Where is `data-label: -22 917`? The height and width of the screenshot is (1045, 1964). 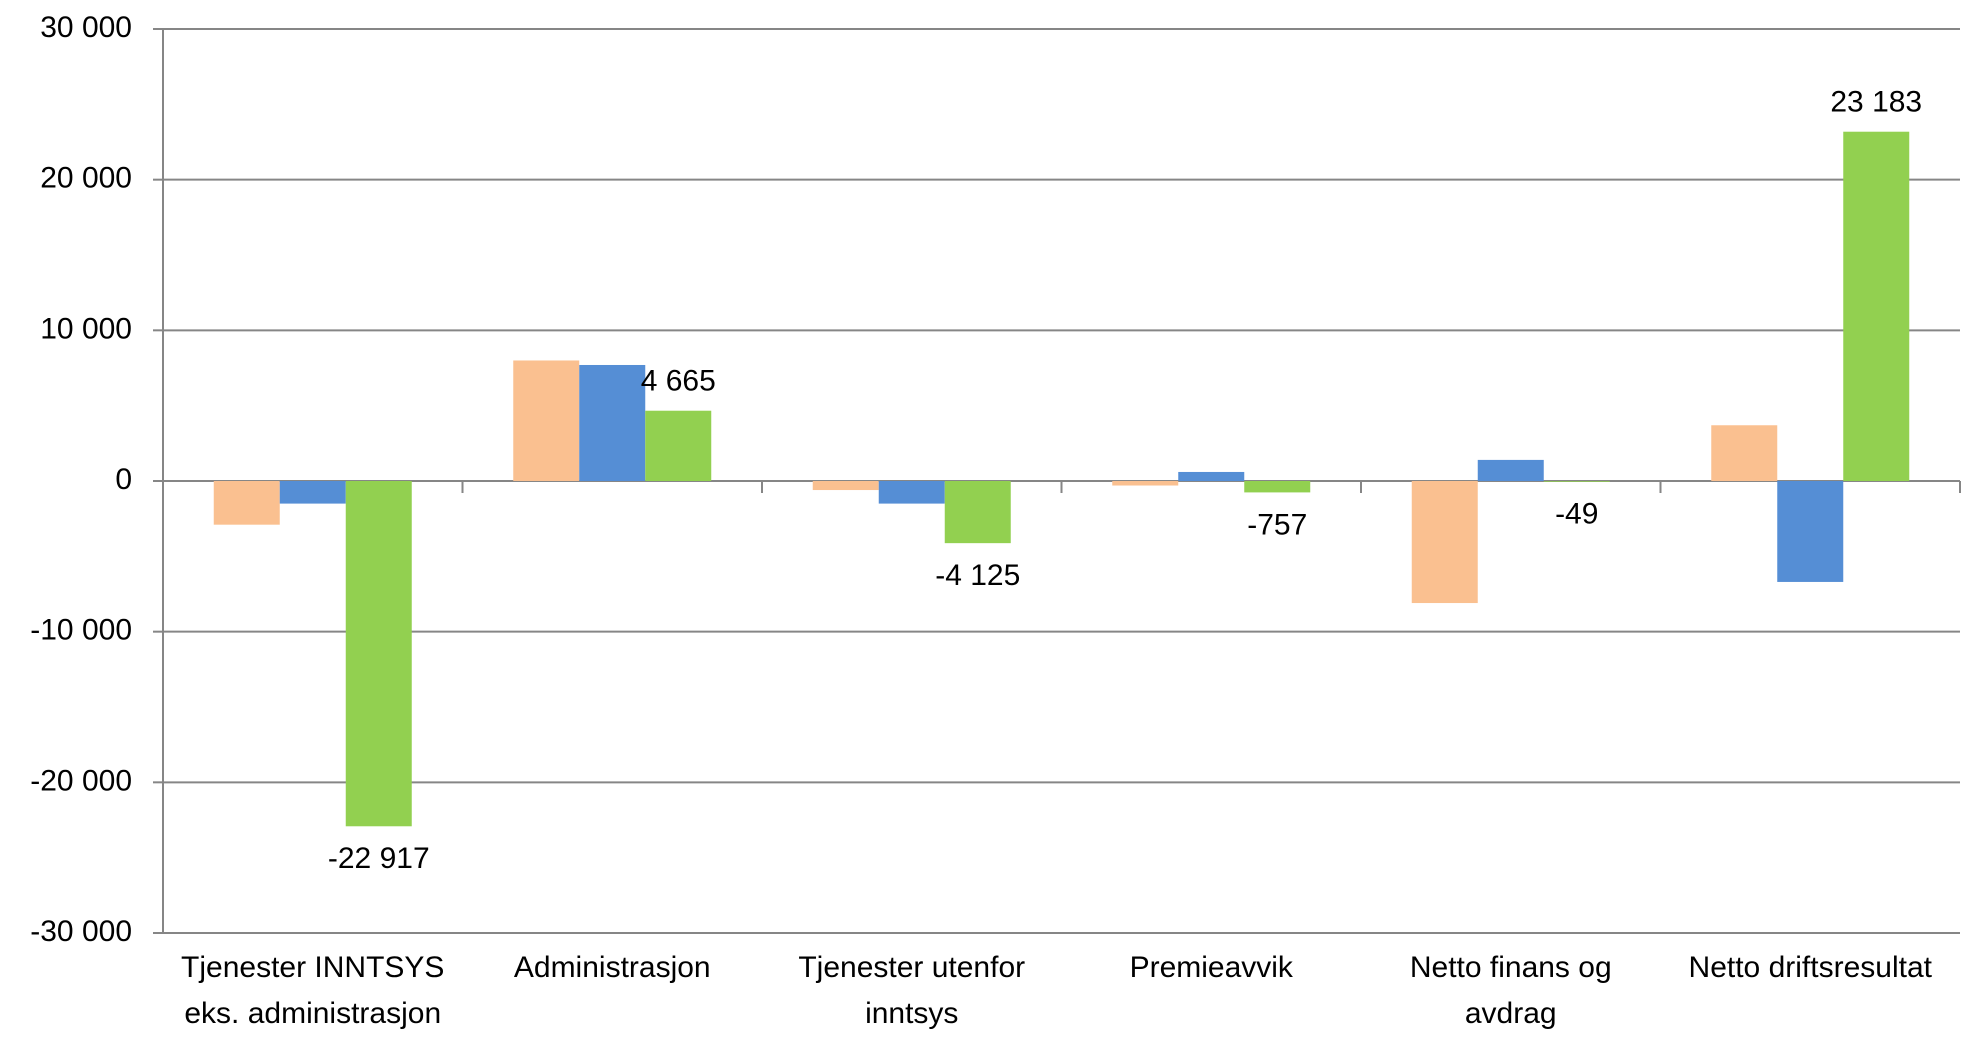 data-label: -22 917 is located at coordinates (379, 858).